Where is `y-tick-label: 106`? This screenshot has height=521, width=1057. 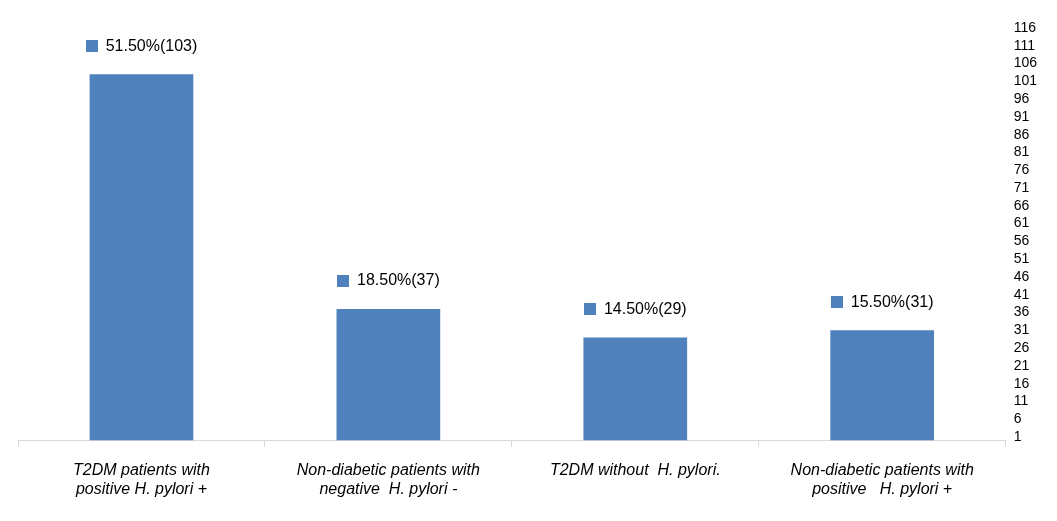
y-tick-label: 106 is located at coordinates (1025, 62).